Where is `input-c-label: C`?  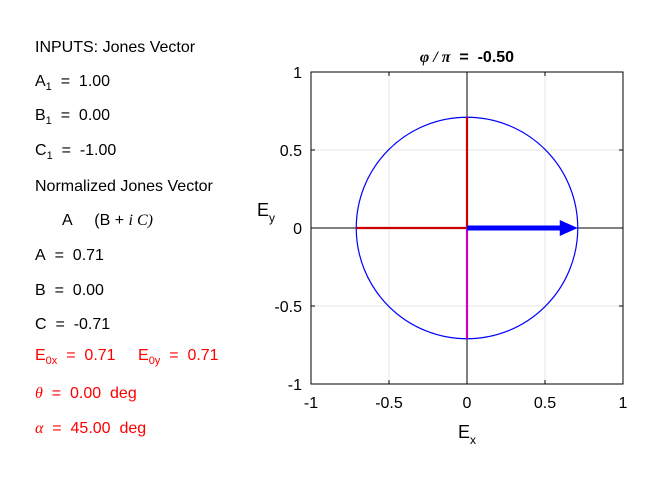
input-c-label: C is located at coordinates (41, 150).